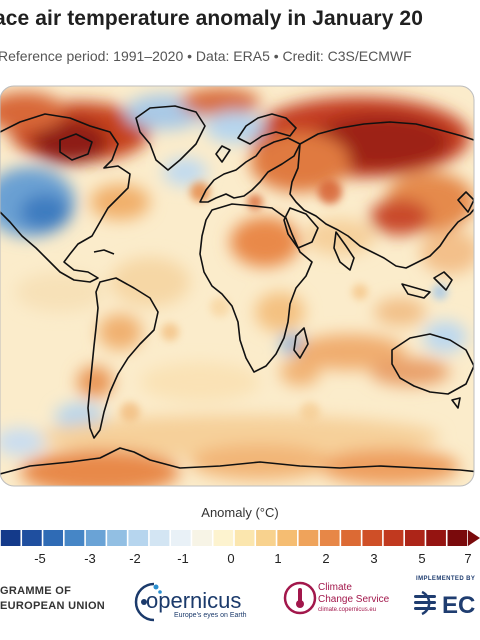  What do you see at coordinates (347, 610) in the screenshot?
I see `c3s-url: climate.copernicus.eu` at bounding box center [347, 610].